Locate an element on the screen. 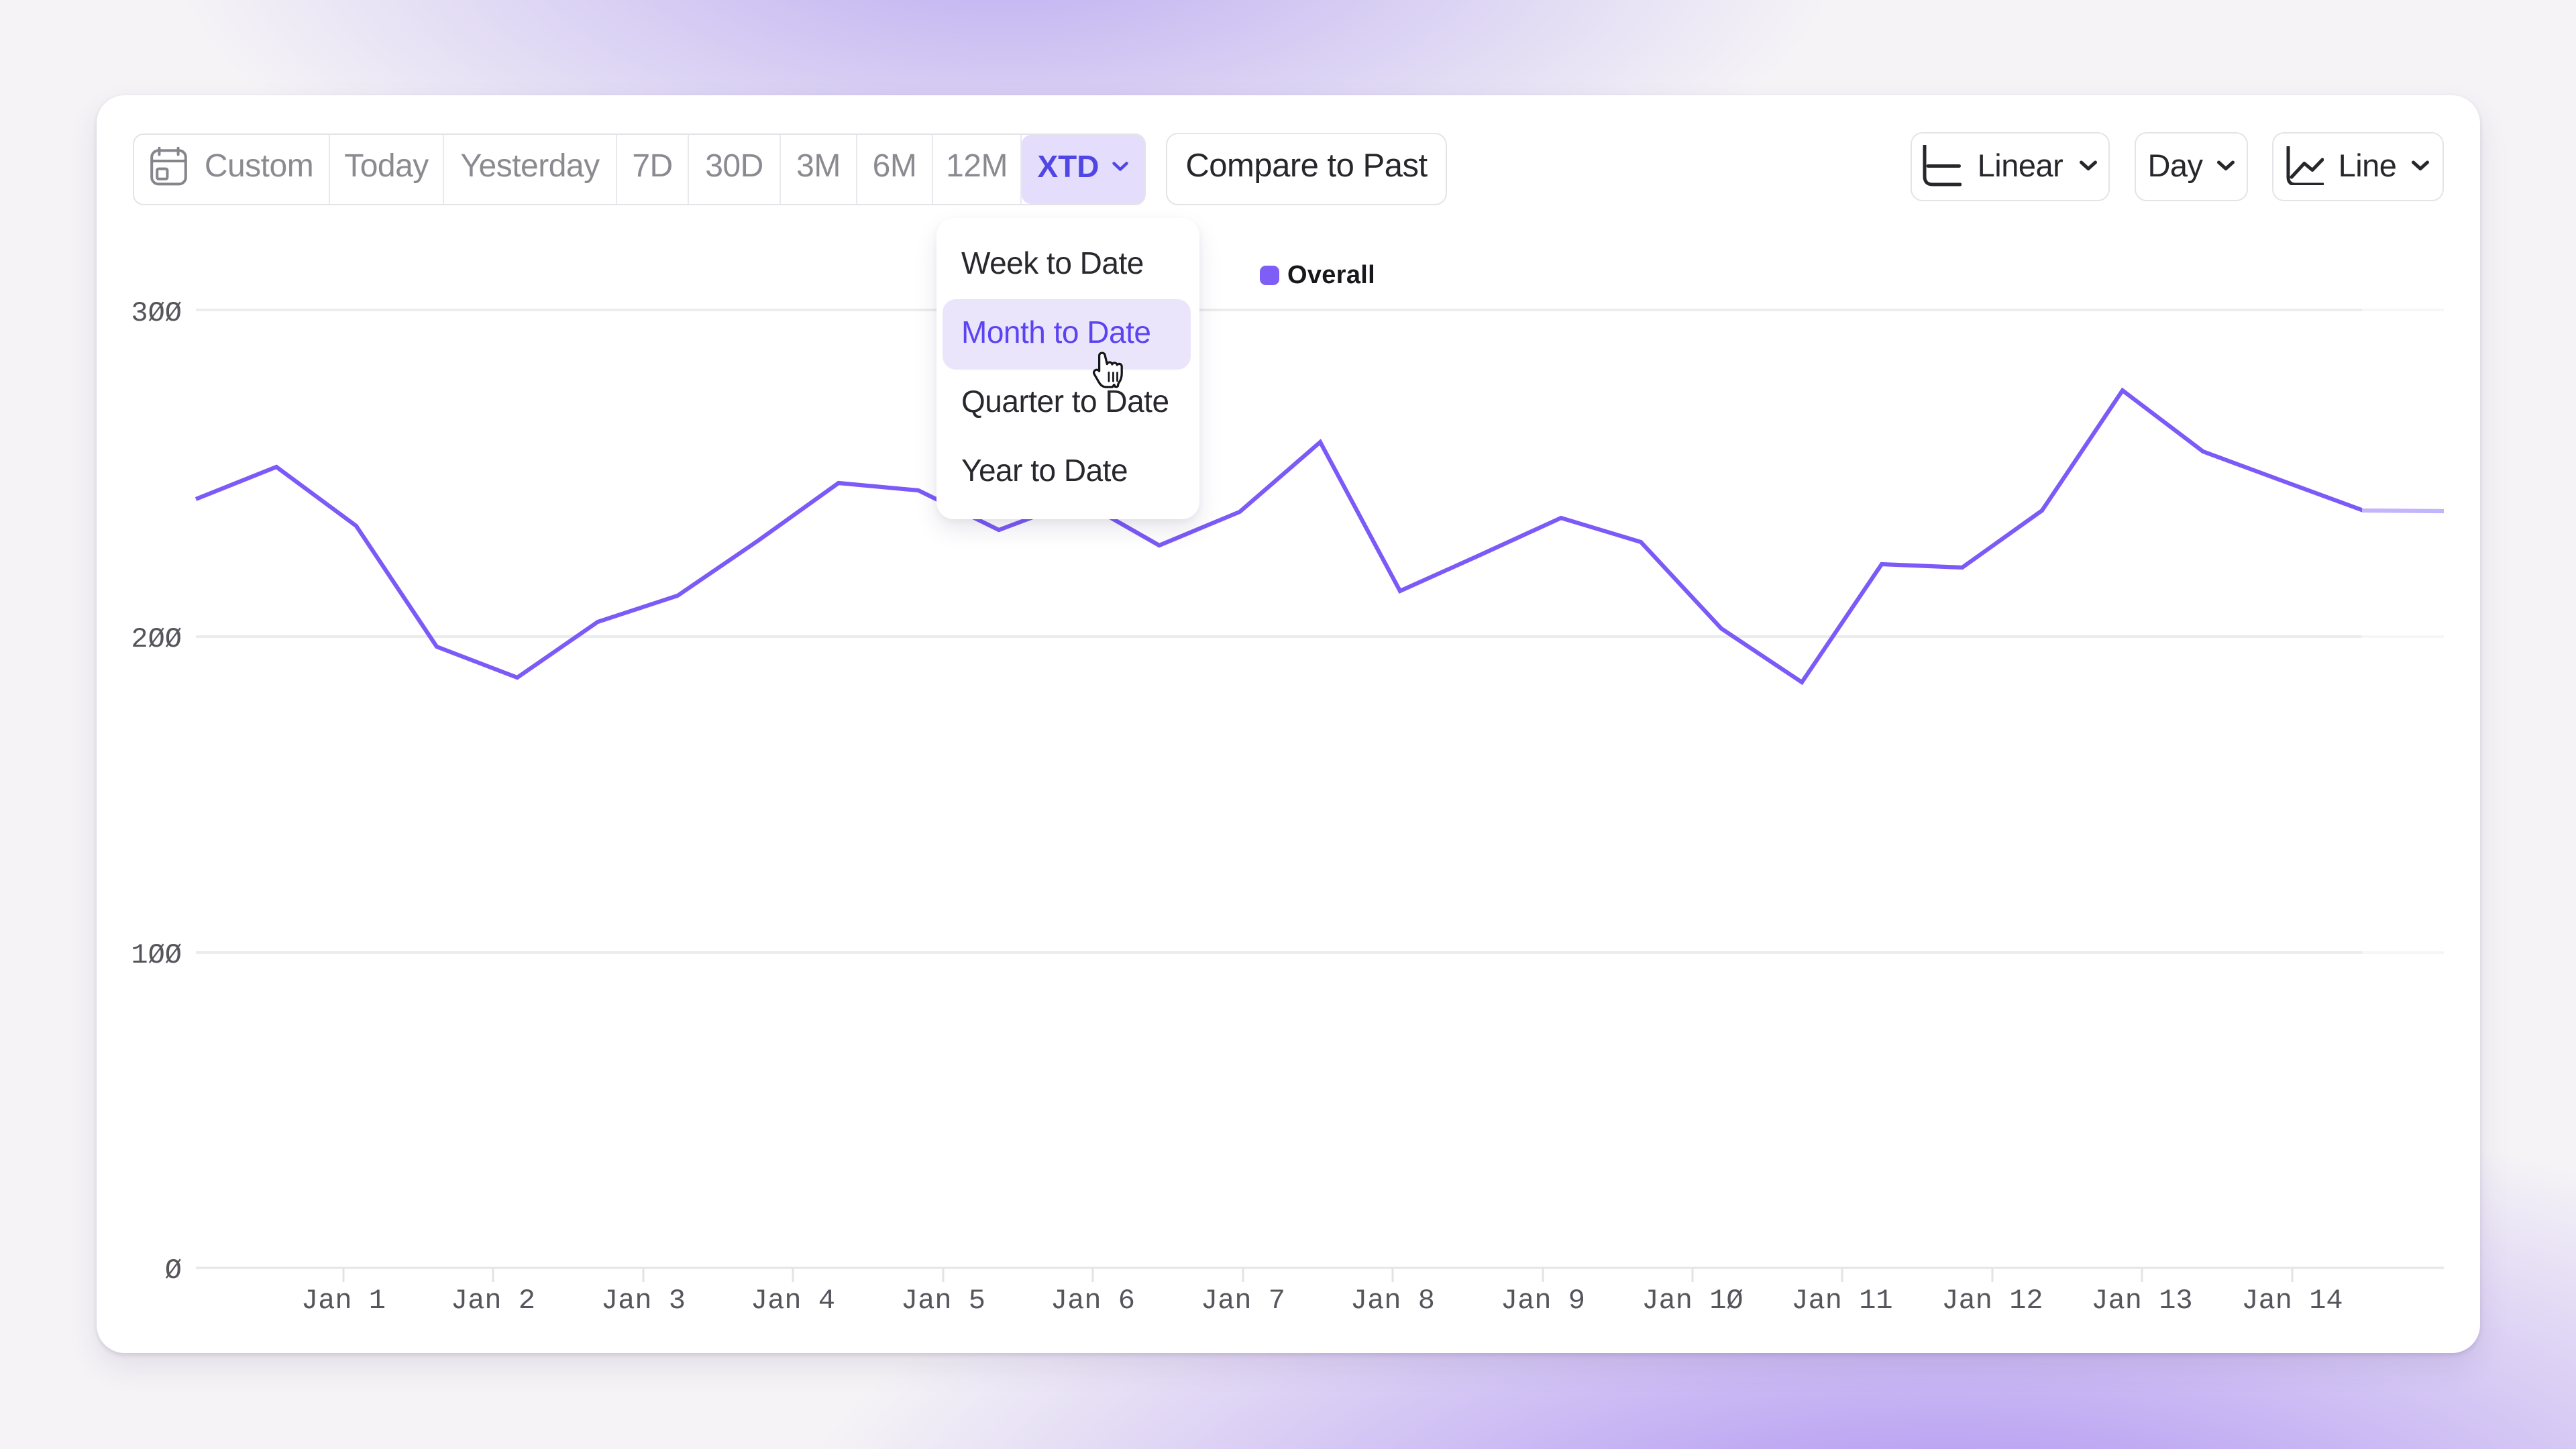 The width and height of the screenshot is (2576, 1449). svg-text: Jan 4 is located at coordinates (793, 1301).